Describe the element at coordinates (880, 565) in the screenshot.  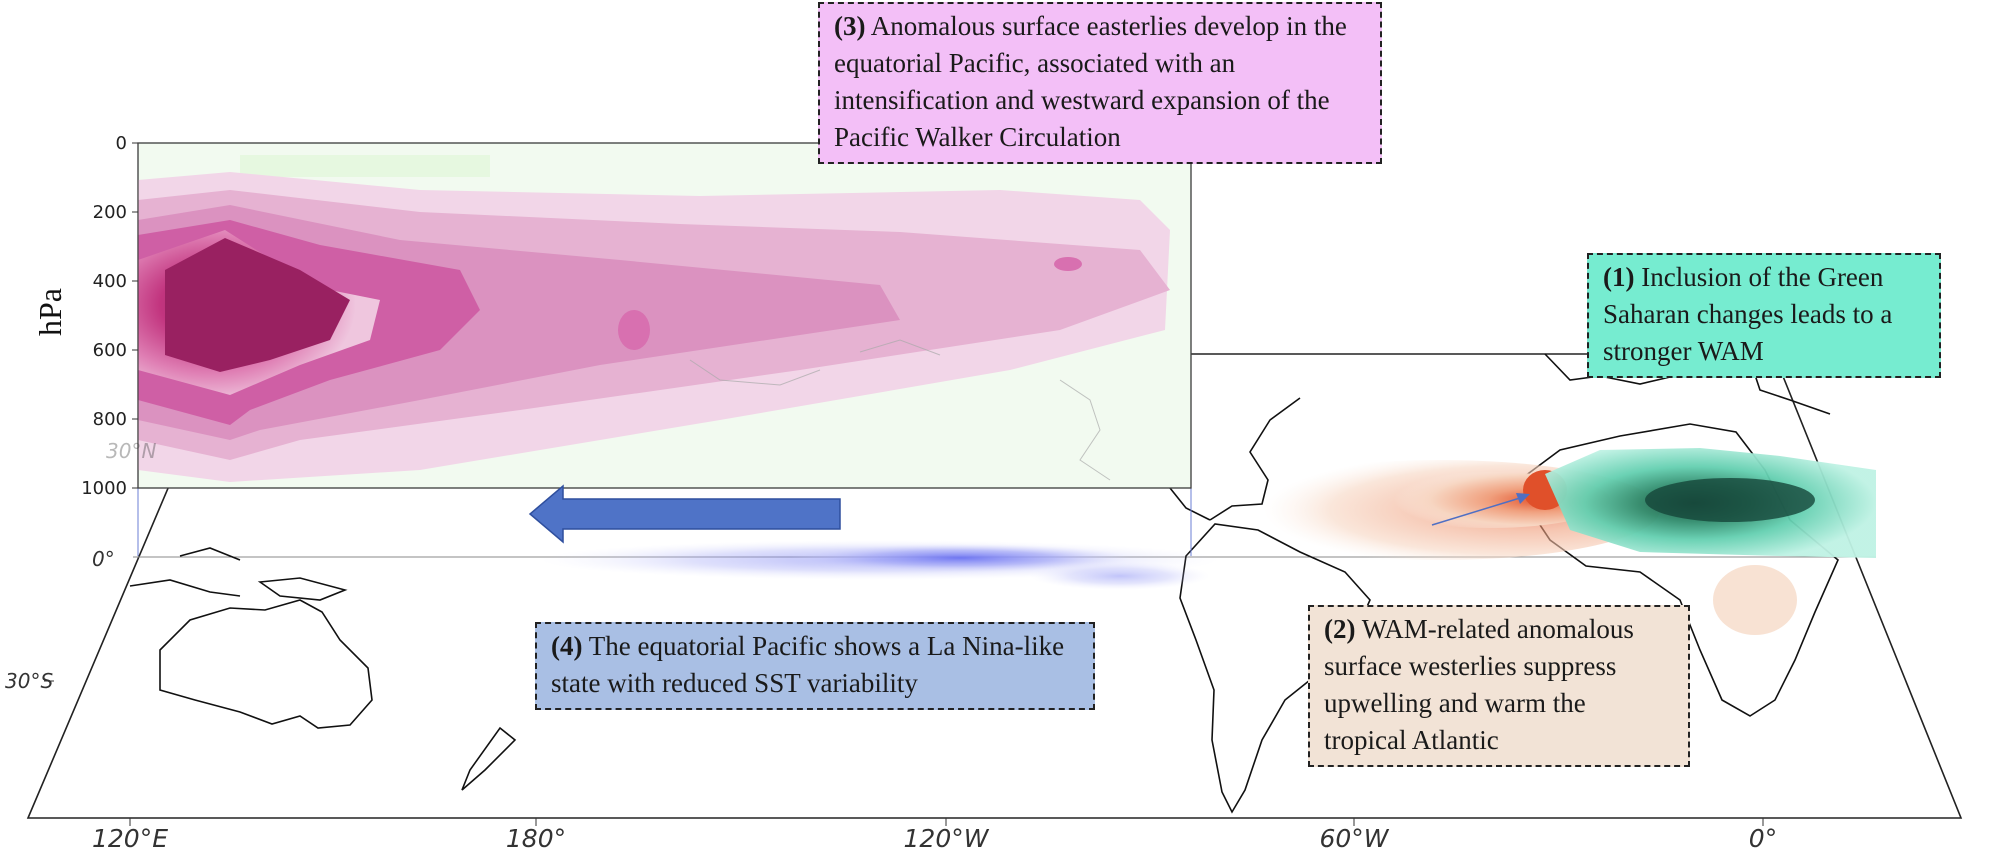
I see `sst-cool-anomaly` at that location.